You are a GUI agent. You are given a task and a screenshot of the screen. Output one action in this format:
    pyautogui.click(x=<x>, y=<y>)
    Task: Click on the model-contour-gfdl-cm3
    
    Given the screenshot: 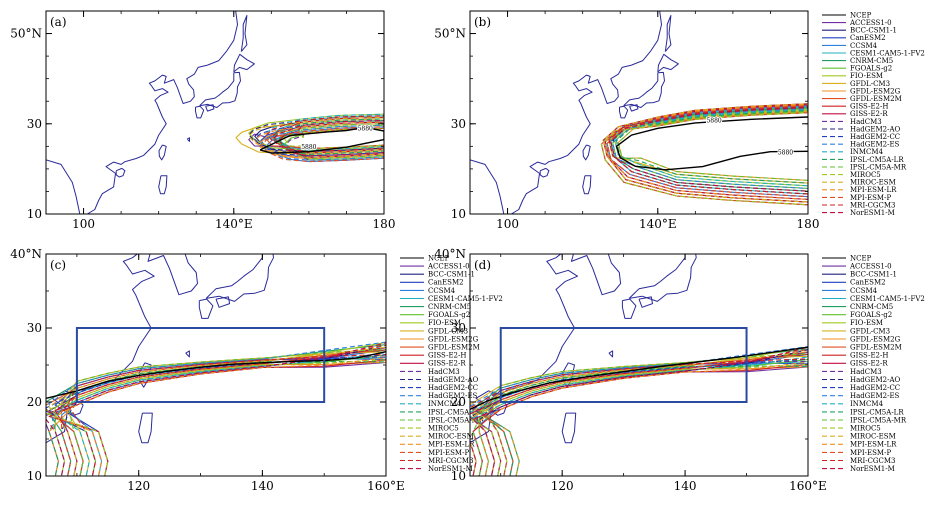 What is the action you would take?
    pyautogui.click(x=223, y=413)
    